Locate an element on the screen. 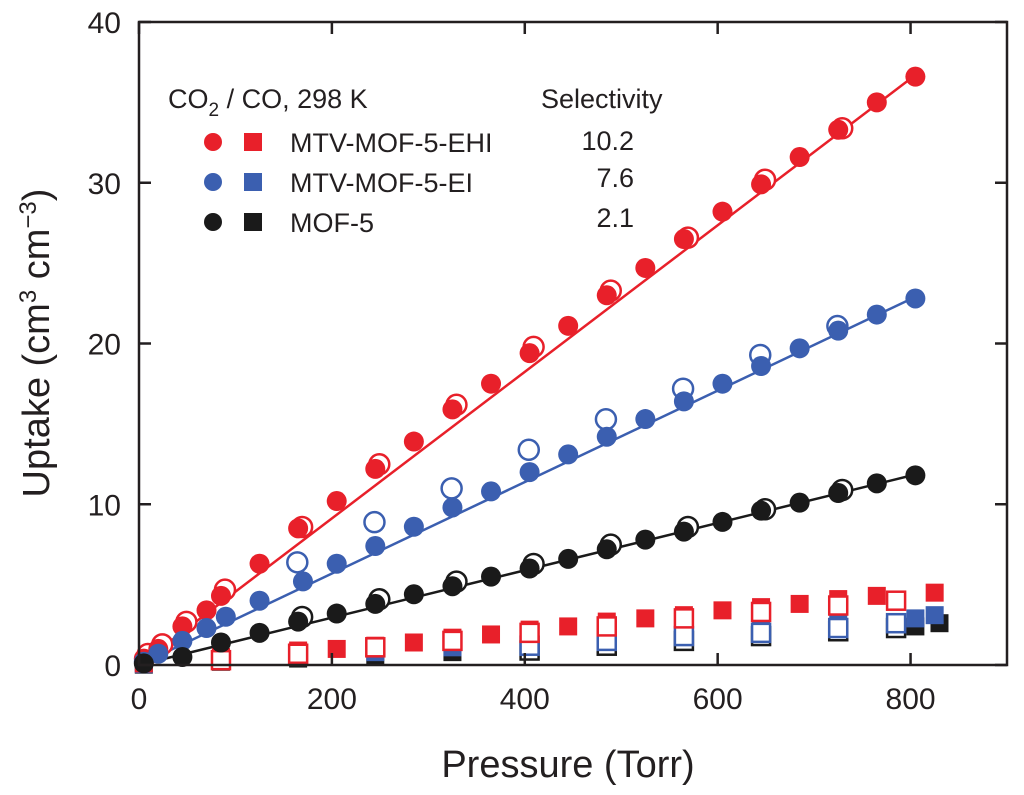 The width and height of the screenshot is (1024, 795). legend-marker-circle-ehi is located at coordinates (213, 142).